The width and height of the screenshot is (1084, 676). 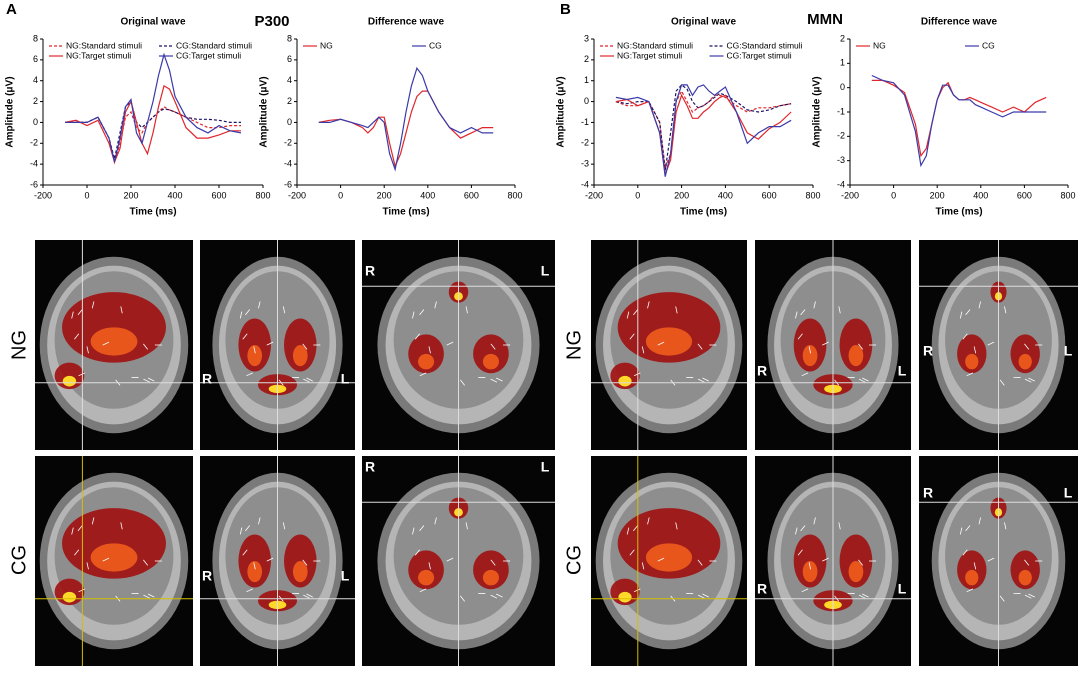 I want to click on y-tick-label: 4, so click(x=35, y=80).